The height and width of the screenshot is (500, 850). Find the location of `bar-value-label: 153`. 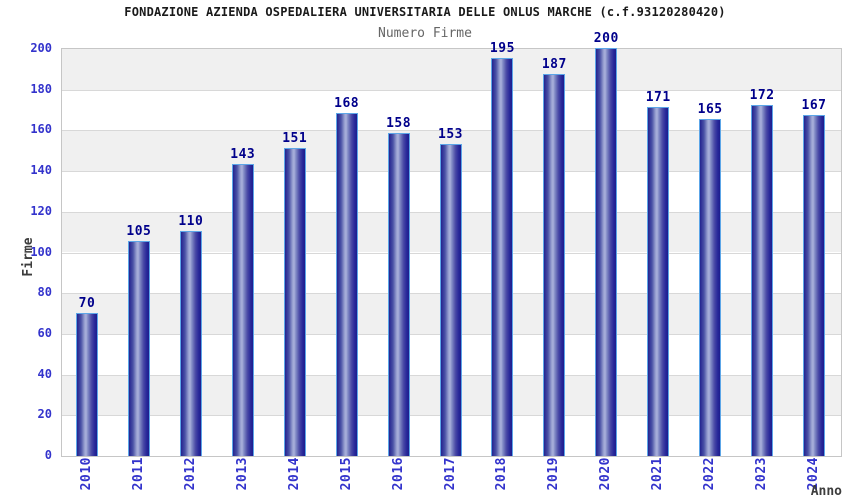

bar-value-label: 153 is located at coordinates (450, 134).